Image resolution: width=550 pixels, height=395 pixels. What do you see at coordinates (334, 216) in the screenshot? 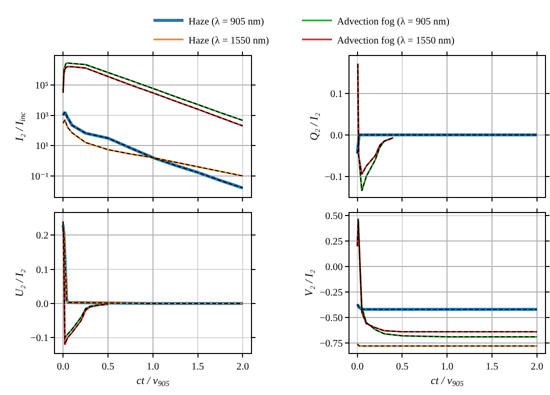
I see `y-tick-label: 0.50` at bounding box center [334, 216].